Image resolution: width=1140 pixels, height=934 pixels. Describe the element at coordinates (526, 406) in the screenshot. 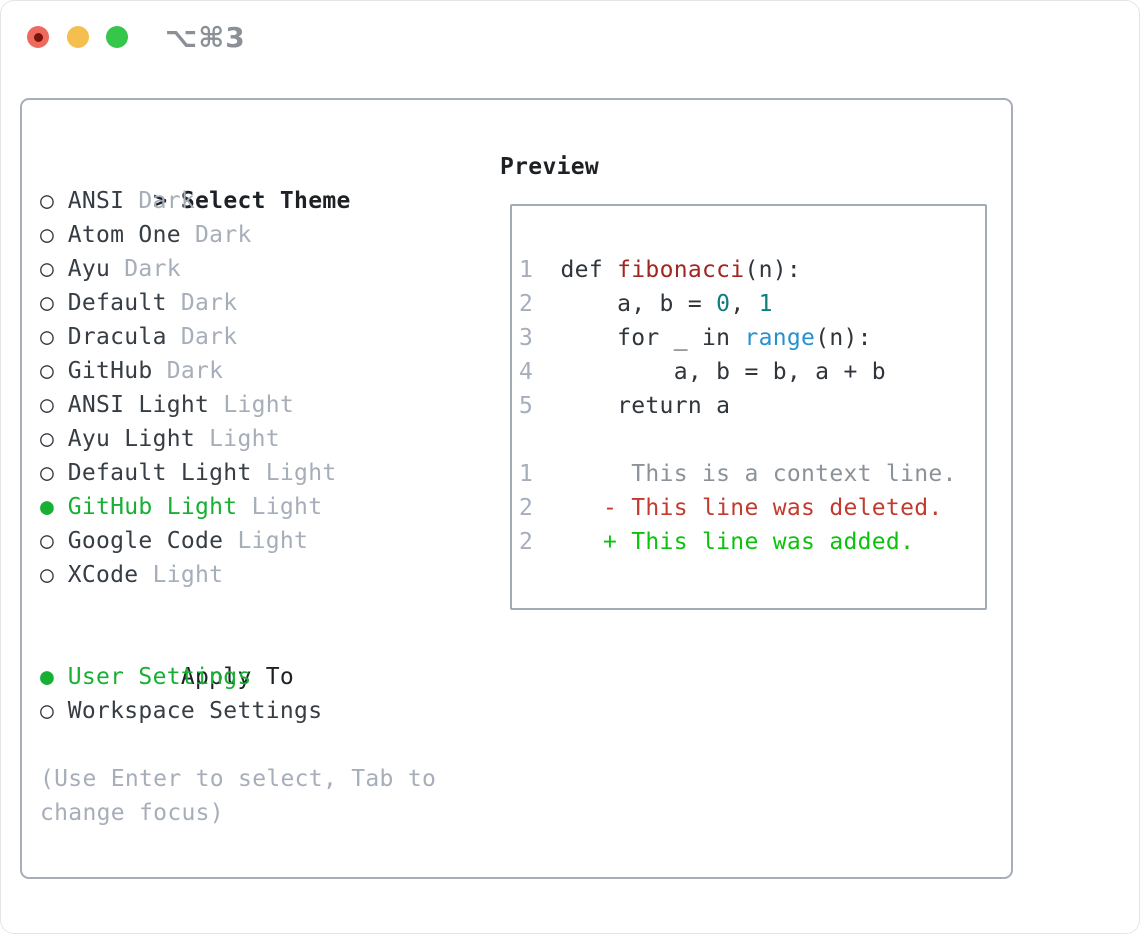

I see `line-number: 5` at that location.